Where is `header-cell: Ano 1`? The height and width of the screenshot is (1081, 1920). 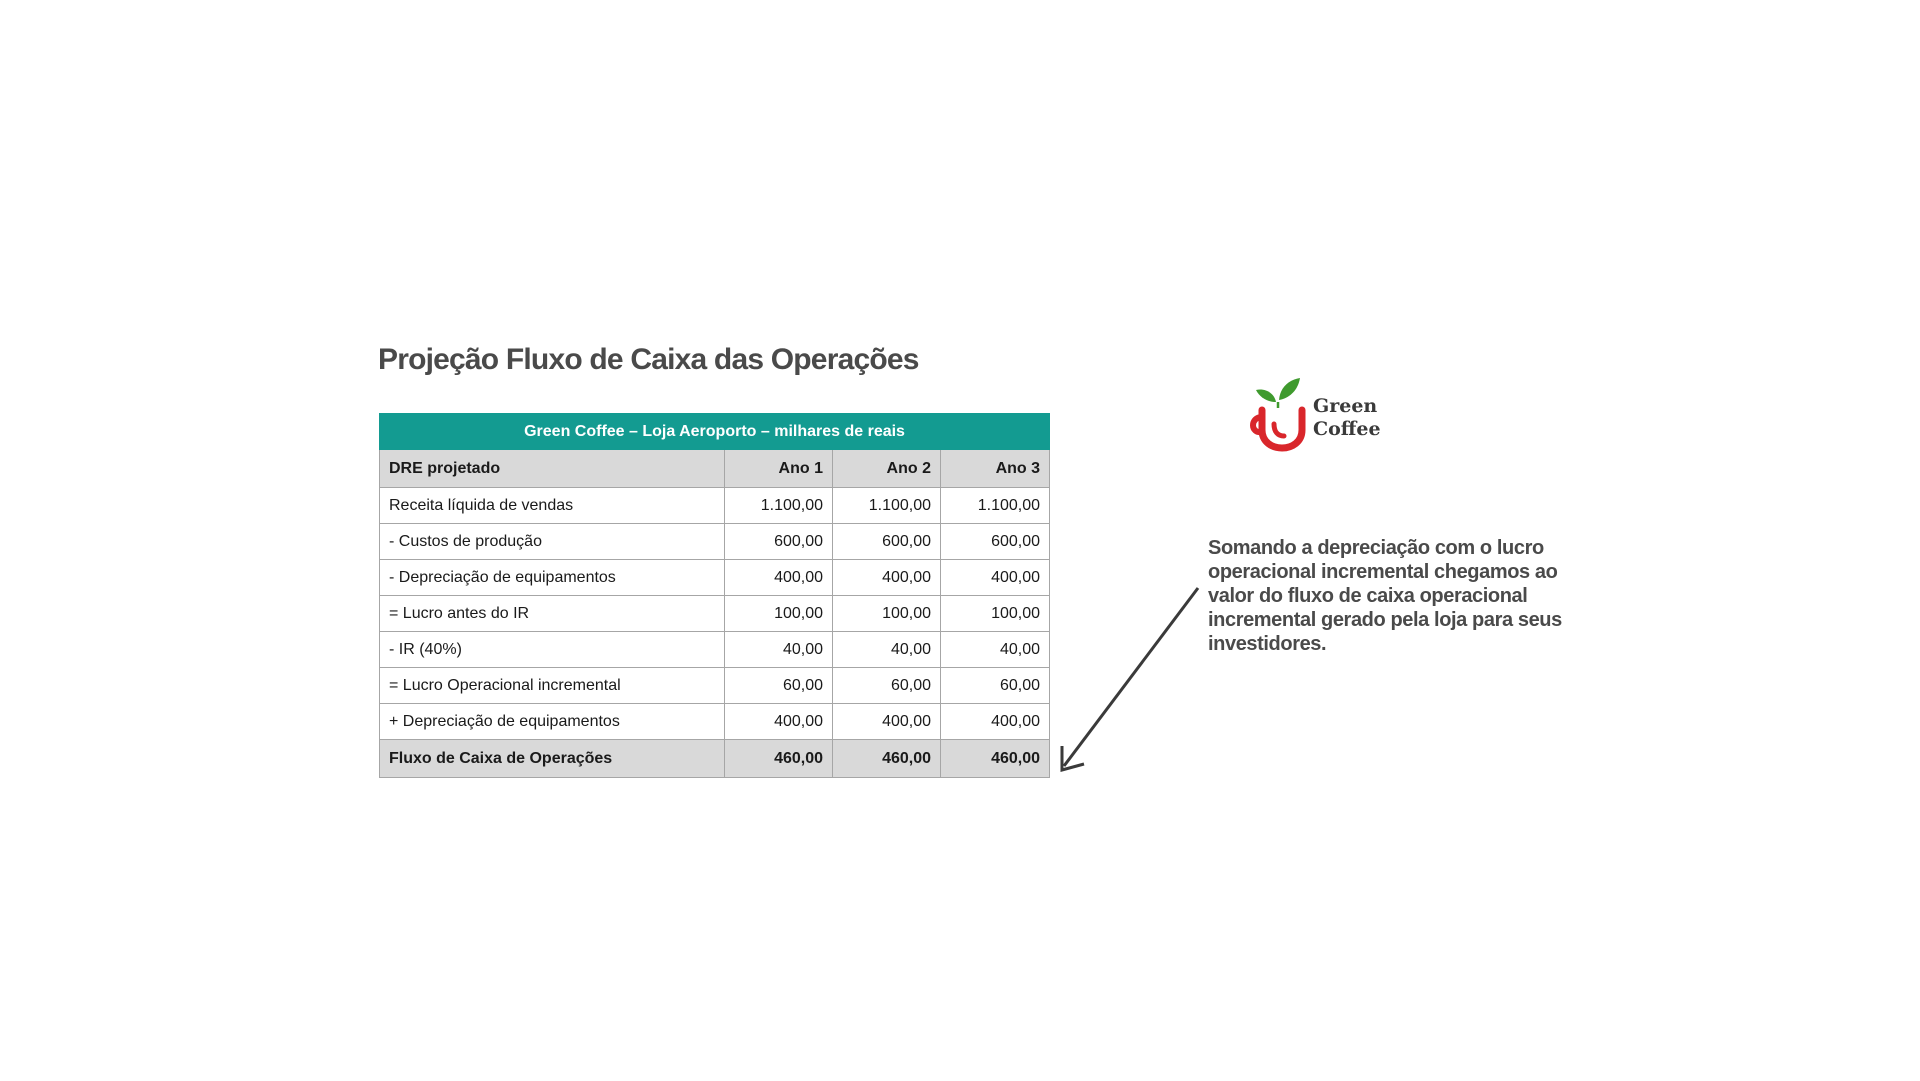
header-cell: Ano 1 is located at coordinates (778, 468).